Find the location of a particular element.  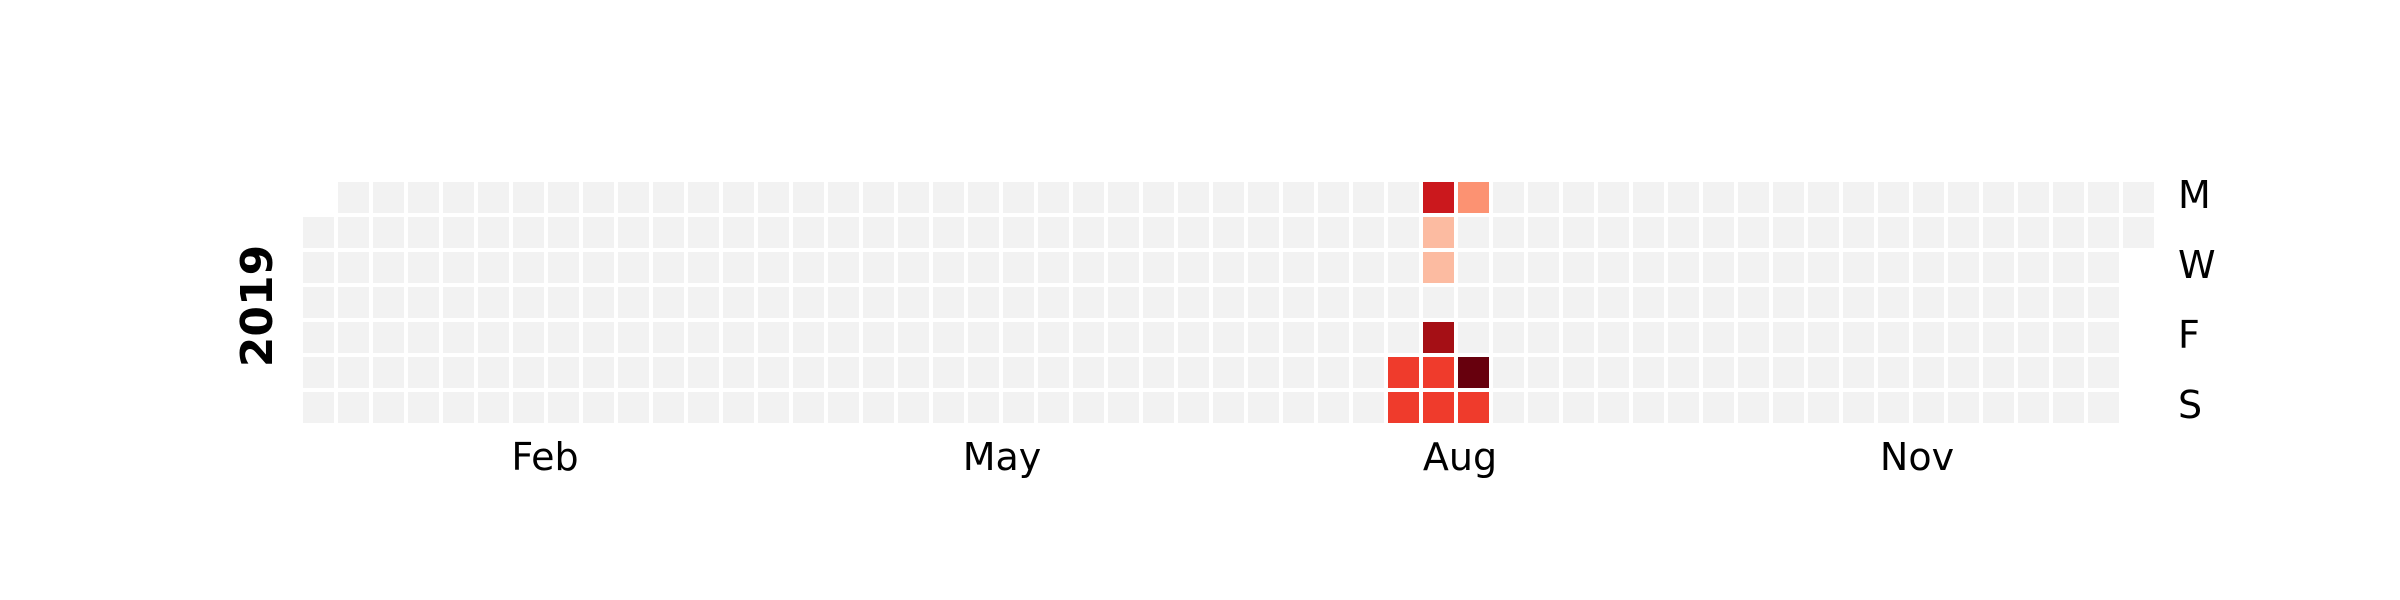

month-labels: Feb May Aug Nov is located at coordinates (1232, 457).